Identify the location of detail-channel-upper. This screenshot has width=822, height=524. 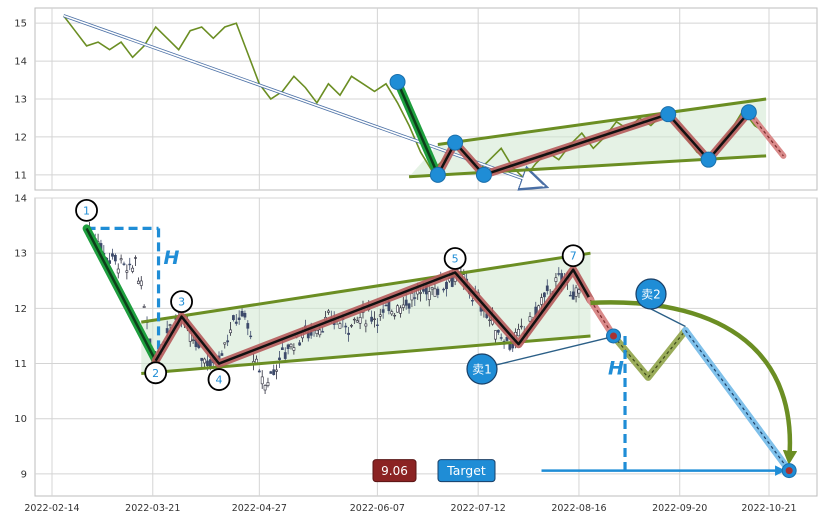
(366, 287).